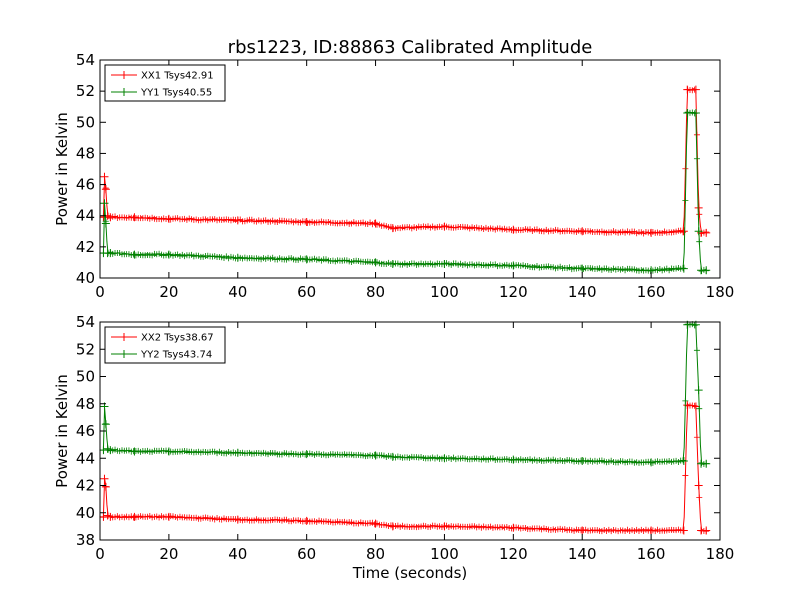 The height and width of the screenshot is (600, 800). I want to click on y-tick-label: 48, so click(85, 404).